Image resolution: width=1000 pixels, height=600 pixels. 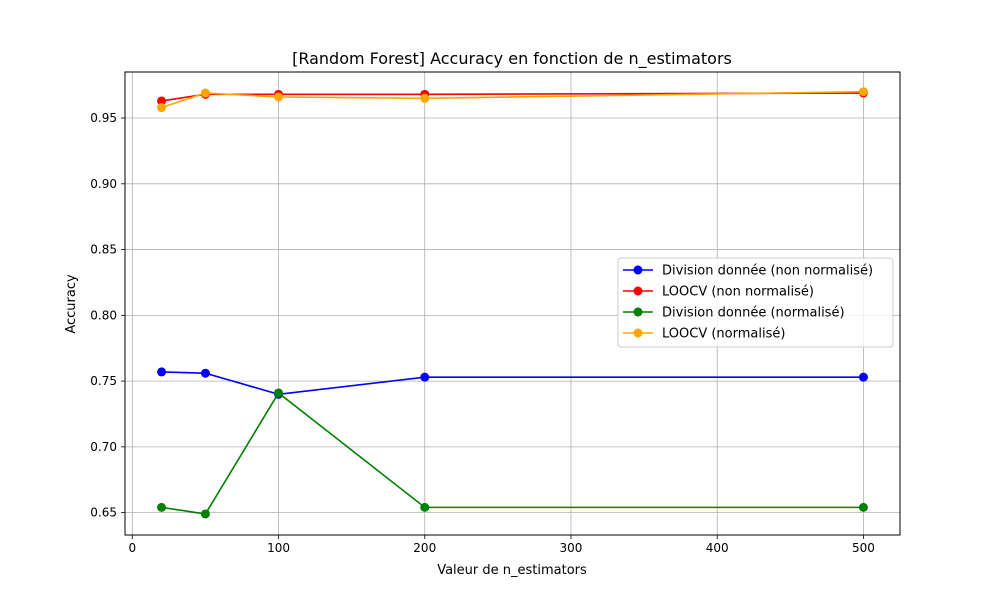 What do you see at coordinates (103, 118) in the screenshot?
I see `y-tick-label: 0.95` at bounding box center [103, 118].